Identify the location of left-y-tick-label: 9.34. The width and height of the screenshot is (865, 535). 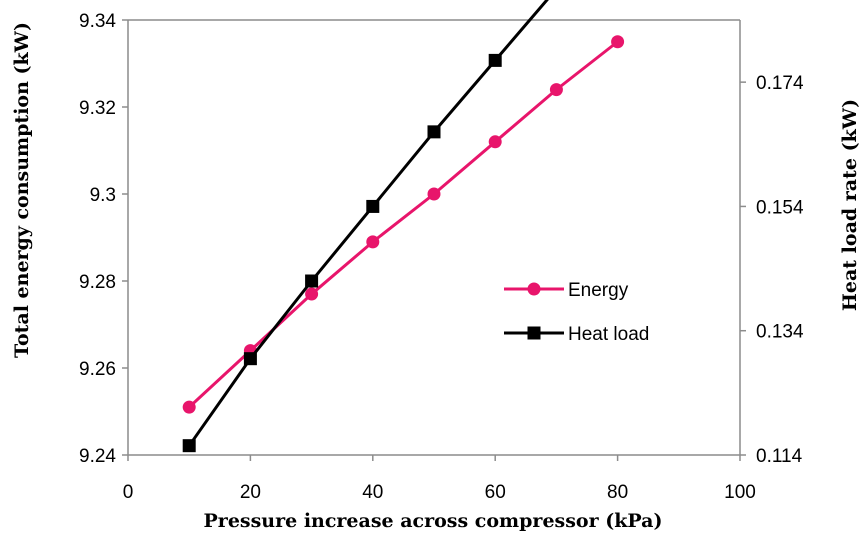
(97, 21).